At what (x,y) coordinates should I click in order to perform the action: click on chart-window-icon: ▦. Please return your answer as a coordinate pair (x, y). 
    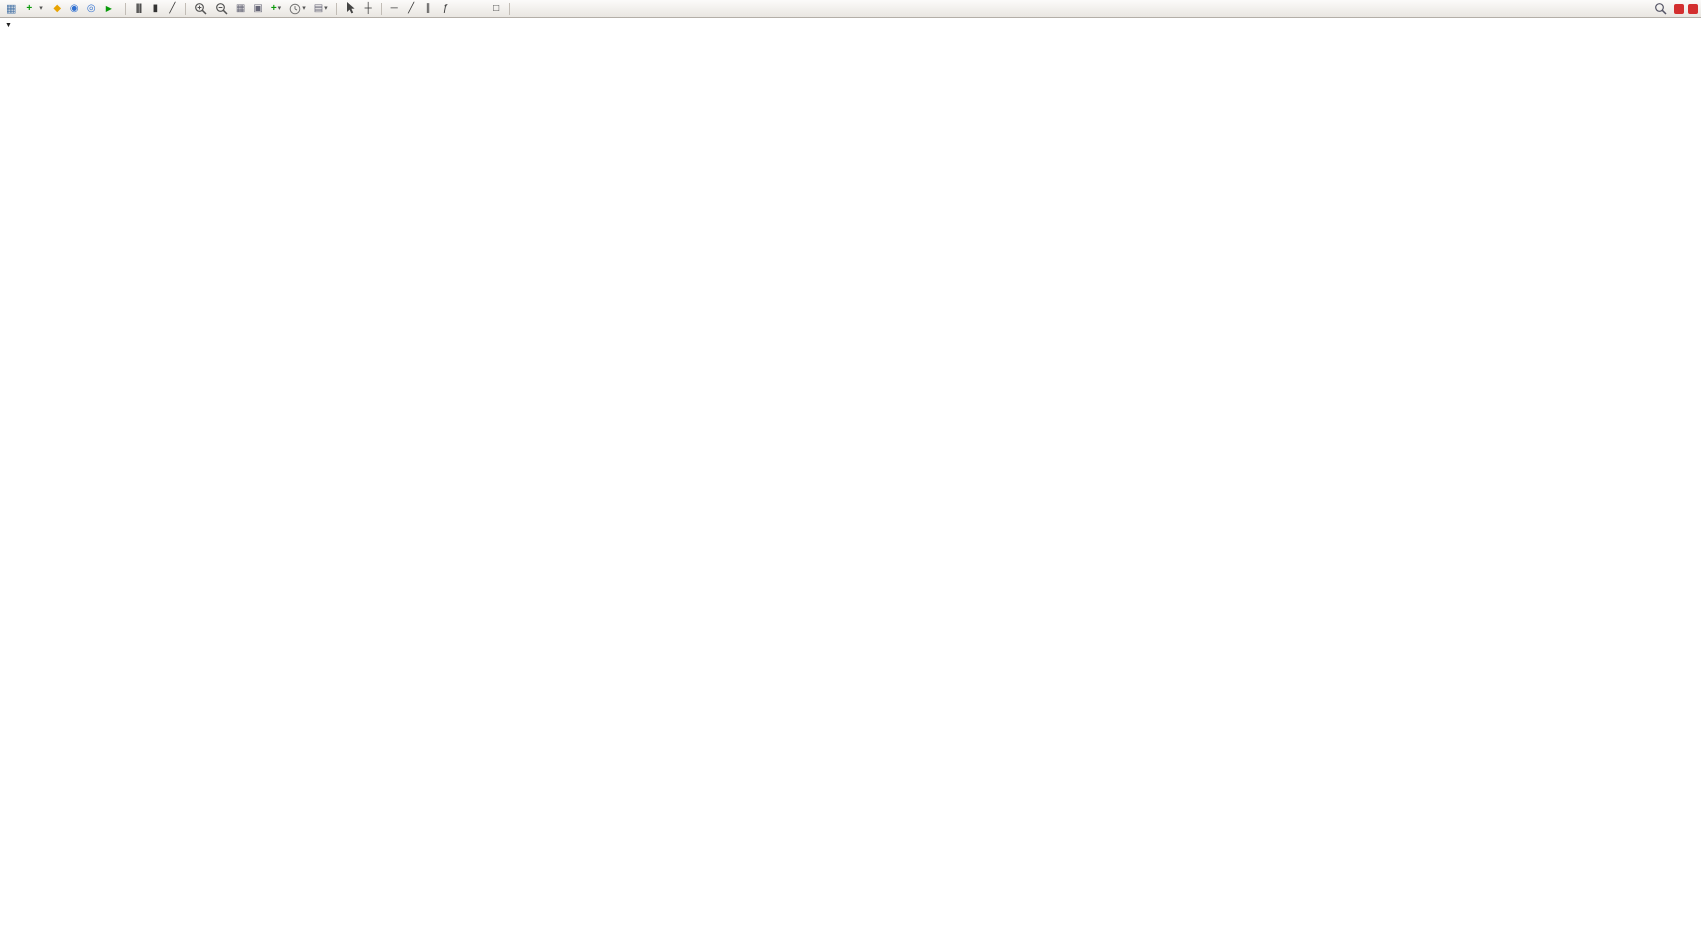
    Looking at the image, I should click on (11, 8).